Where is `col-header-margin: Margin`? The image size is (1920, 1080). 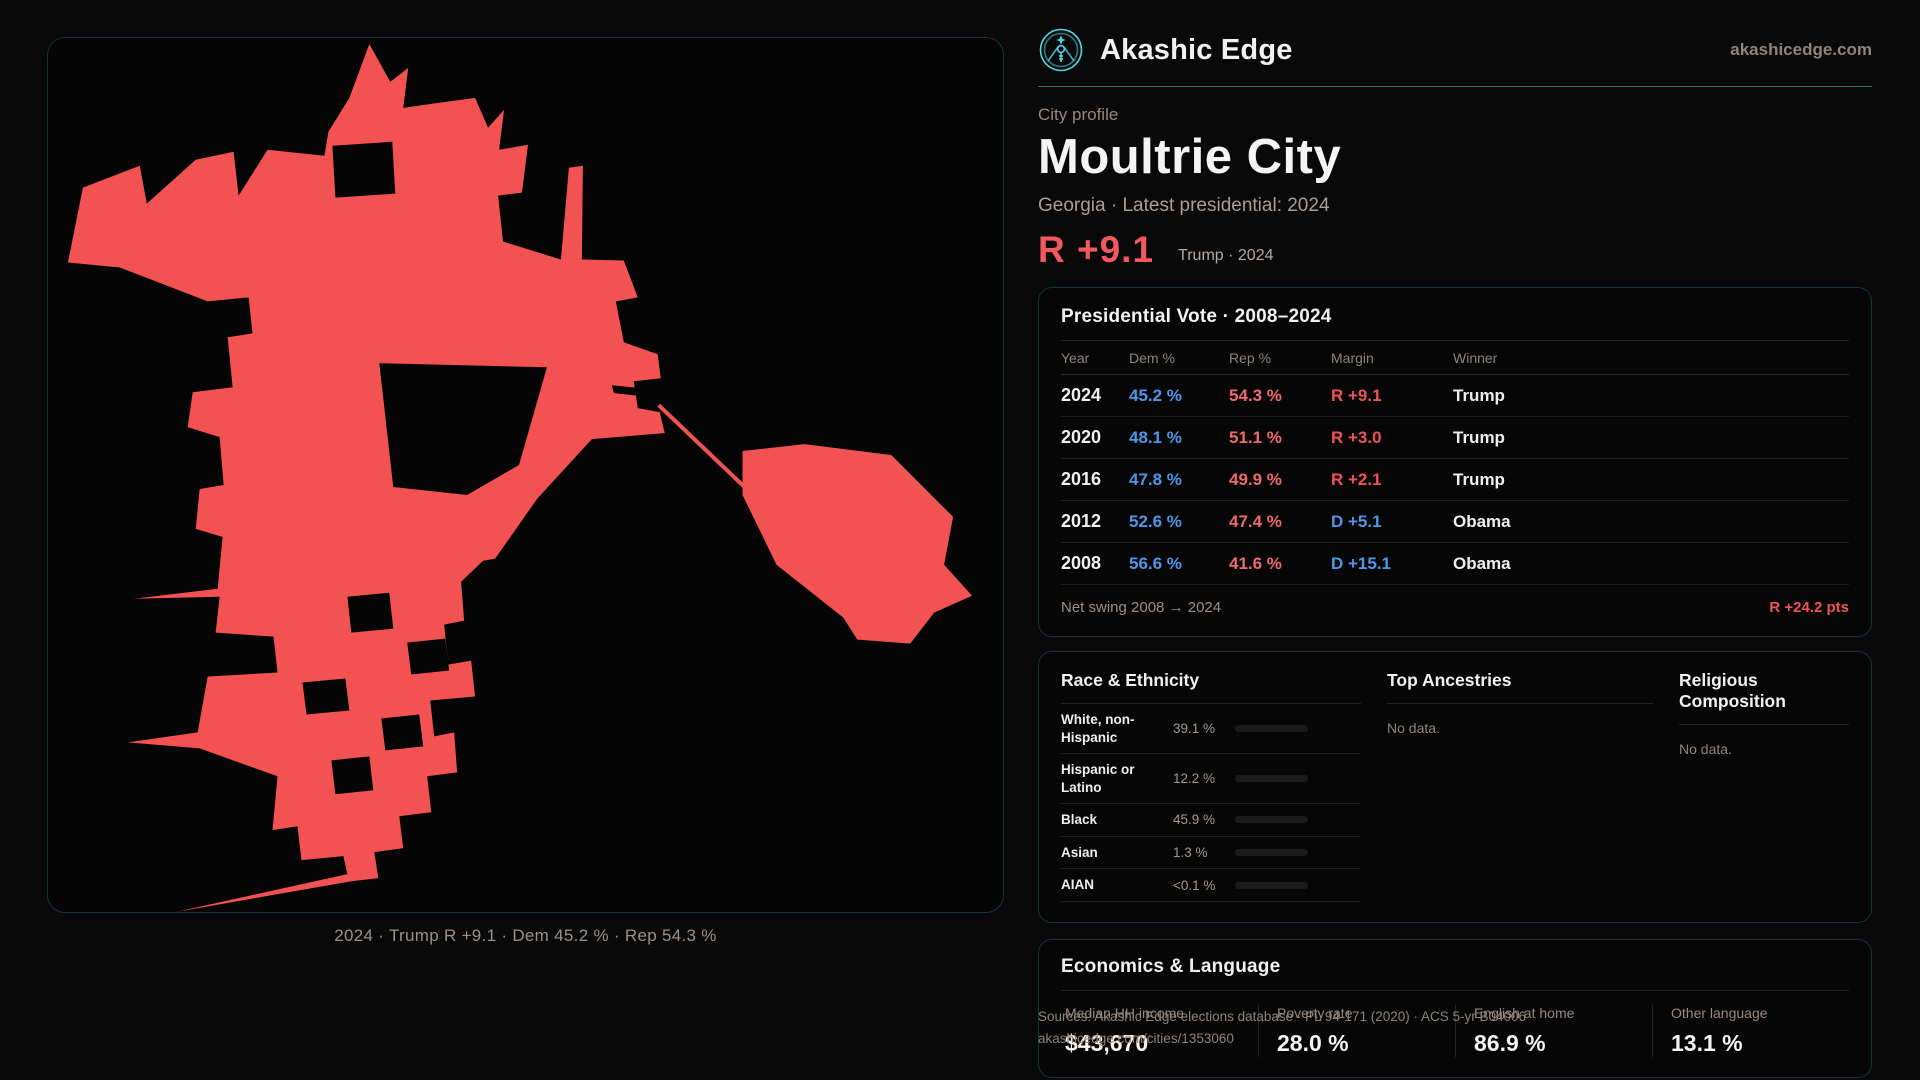 col-header-margin: Margin is located at coordinates (1352, 357).